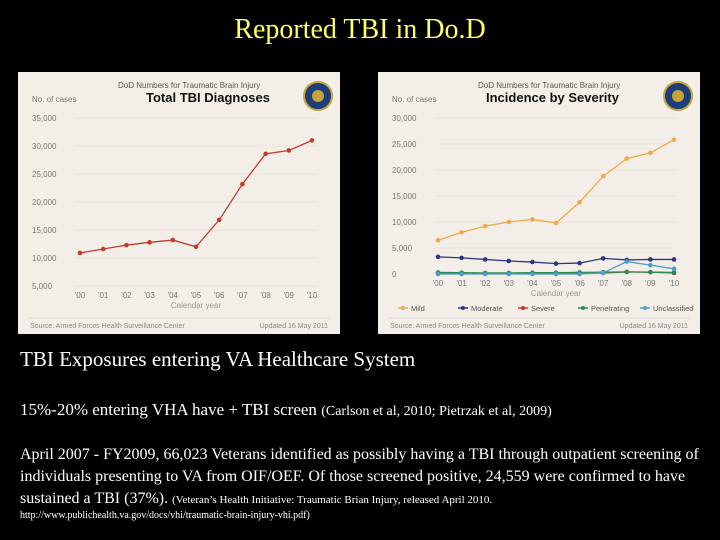  What do you see at coordinates (673, 308) in the screenshot?
I see `legend-label: Unclassified` at bounding box center [673, 308].